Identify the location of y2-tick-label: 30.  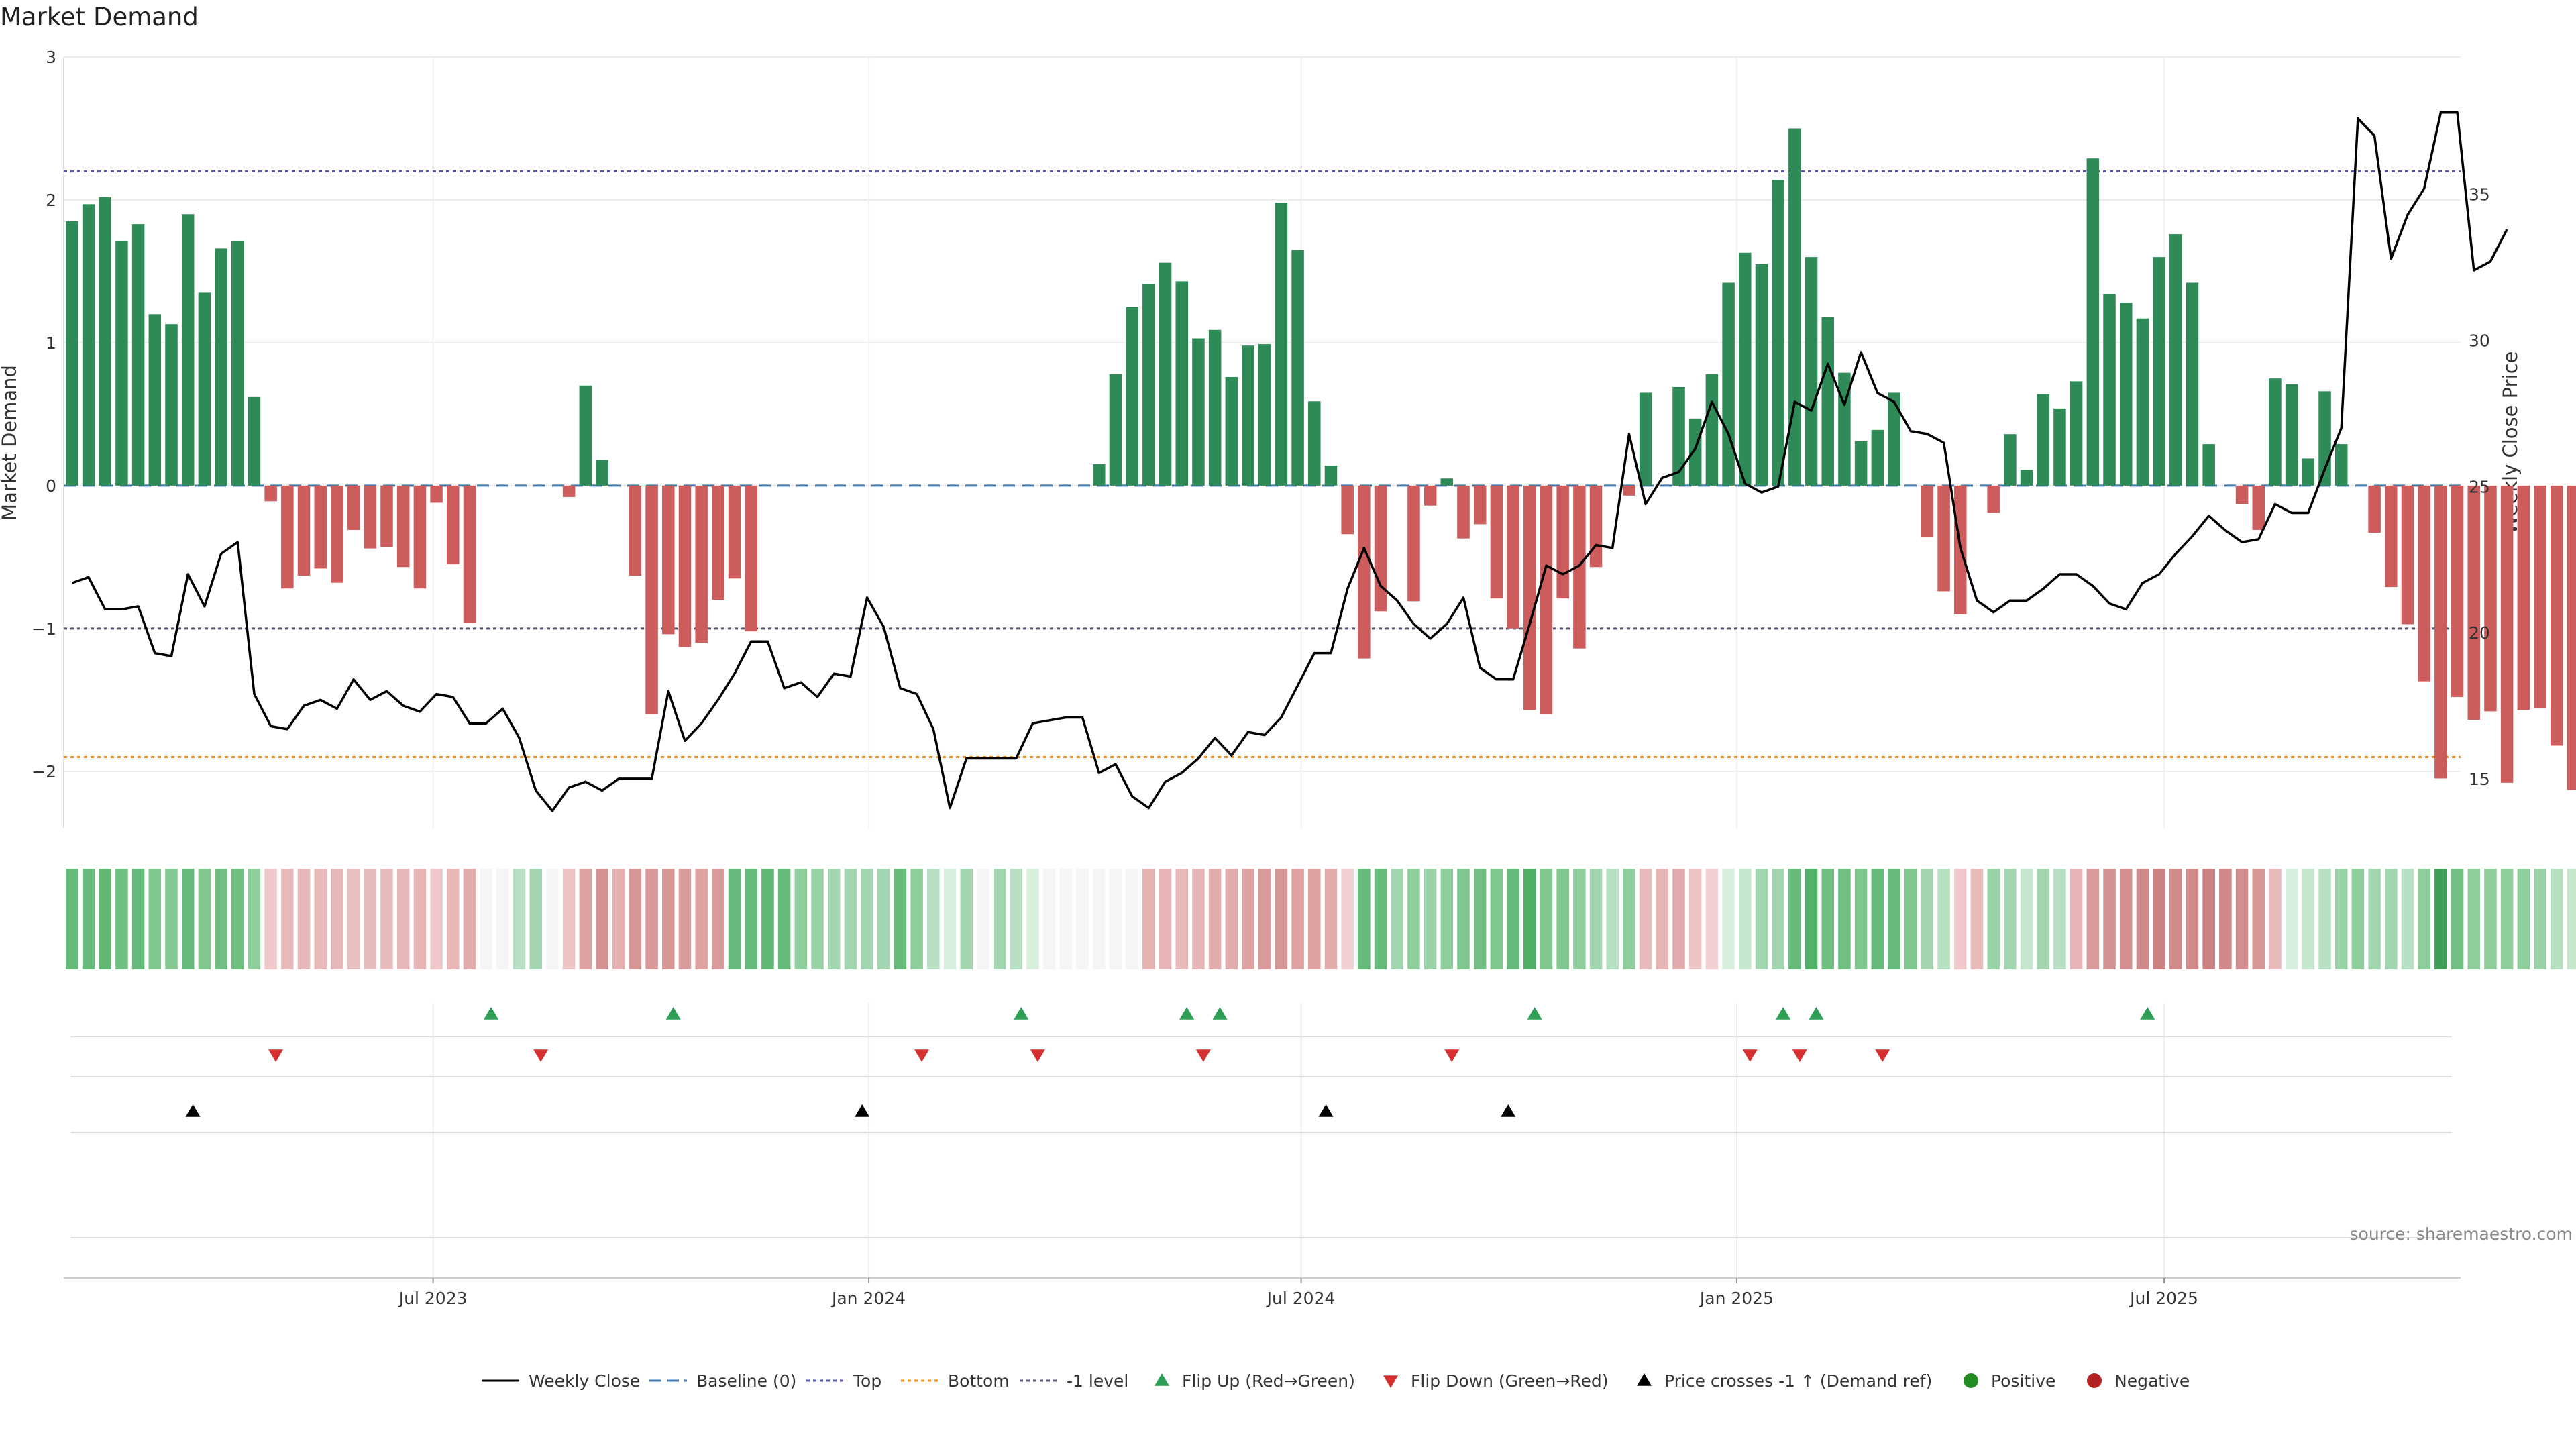
(2479, 341).